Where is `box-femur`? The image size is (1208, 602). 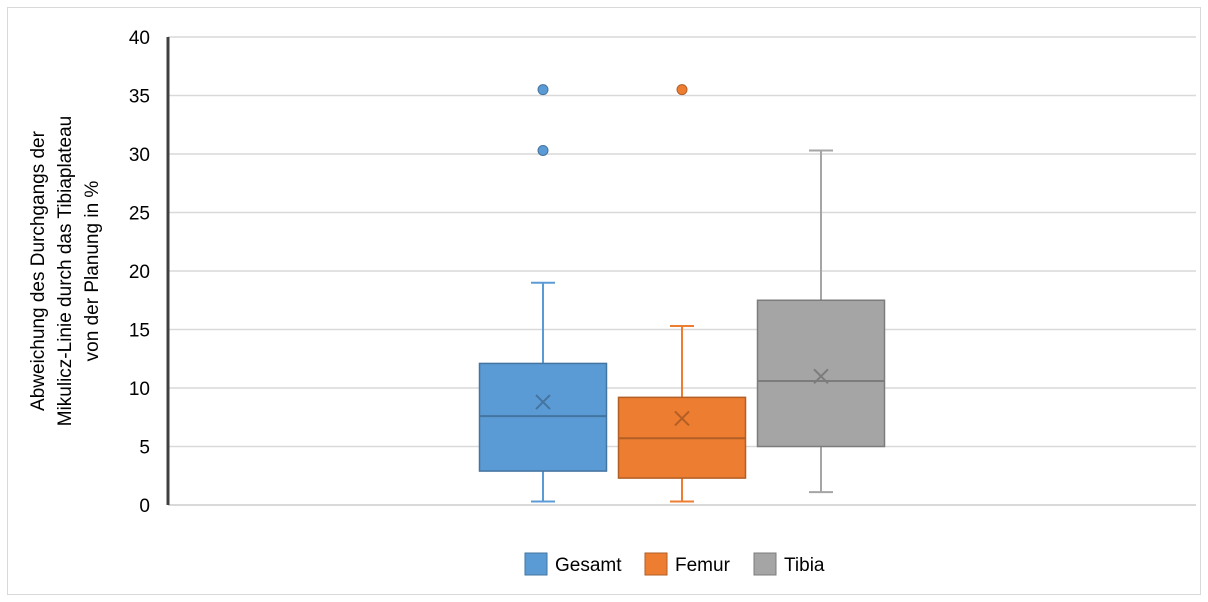 box-femur is located at coordinates (682, 293).